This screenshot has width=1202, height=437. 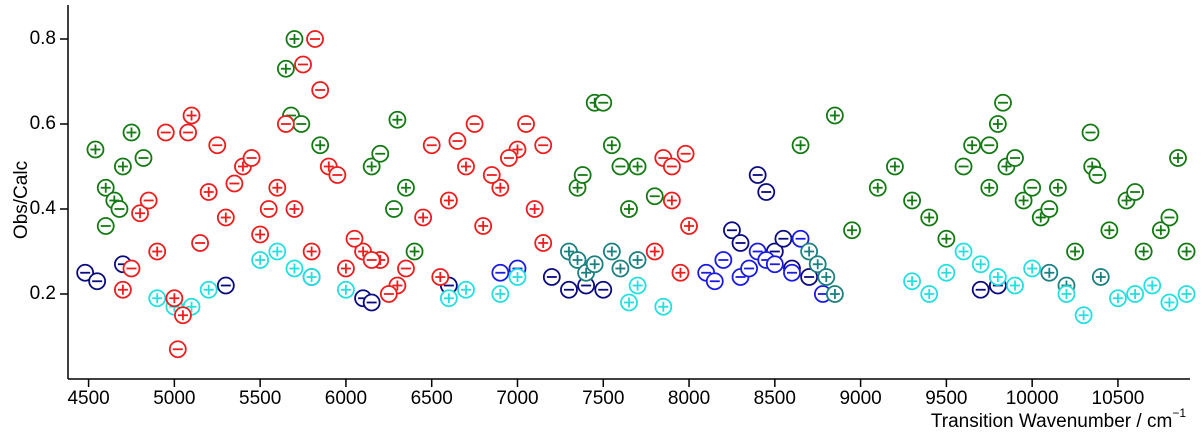 What do you see at coordinates (603, 398) in the screenshot?
I see `x-tick-label: 7500` at bounding box center [603, 398].